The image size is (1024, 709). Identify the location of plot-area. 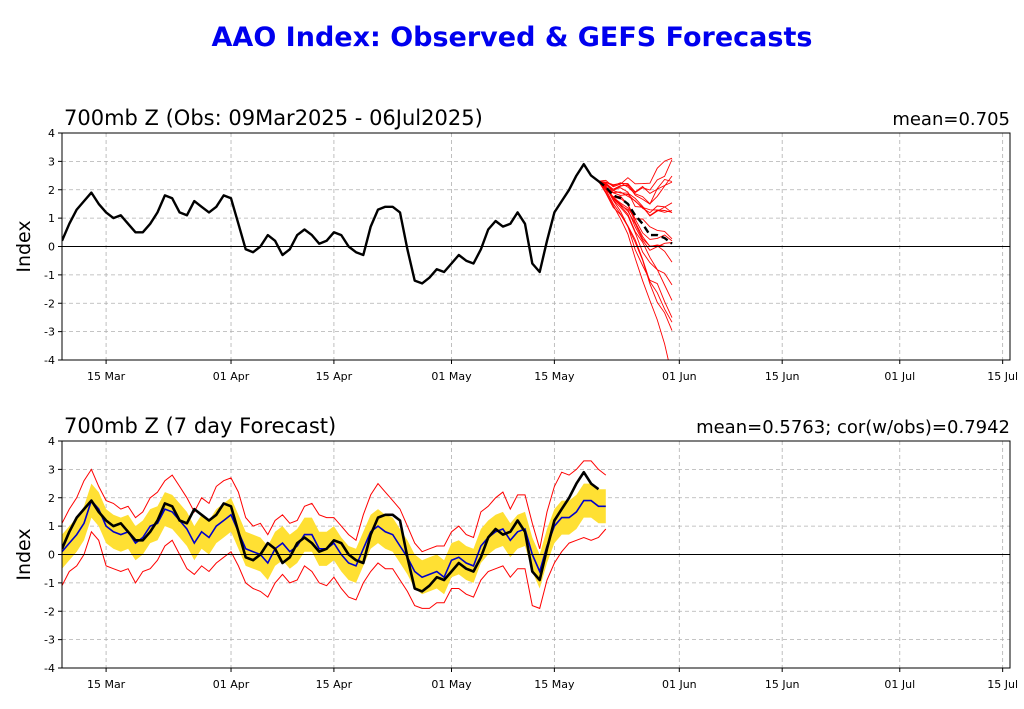
(334, 535).